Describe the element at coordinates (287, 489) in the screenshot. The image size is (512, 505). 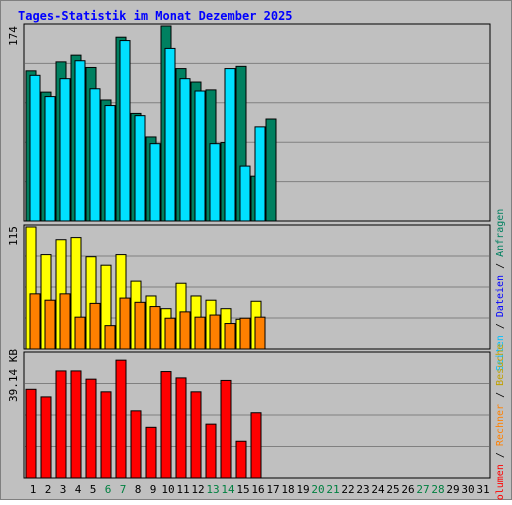
I see `day-label: 18` at that location.